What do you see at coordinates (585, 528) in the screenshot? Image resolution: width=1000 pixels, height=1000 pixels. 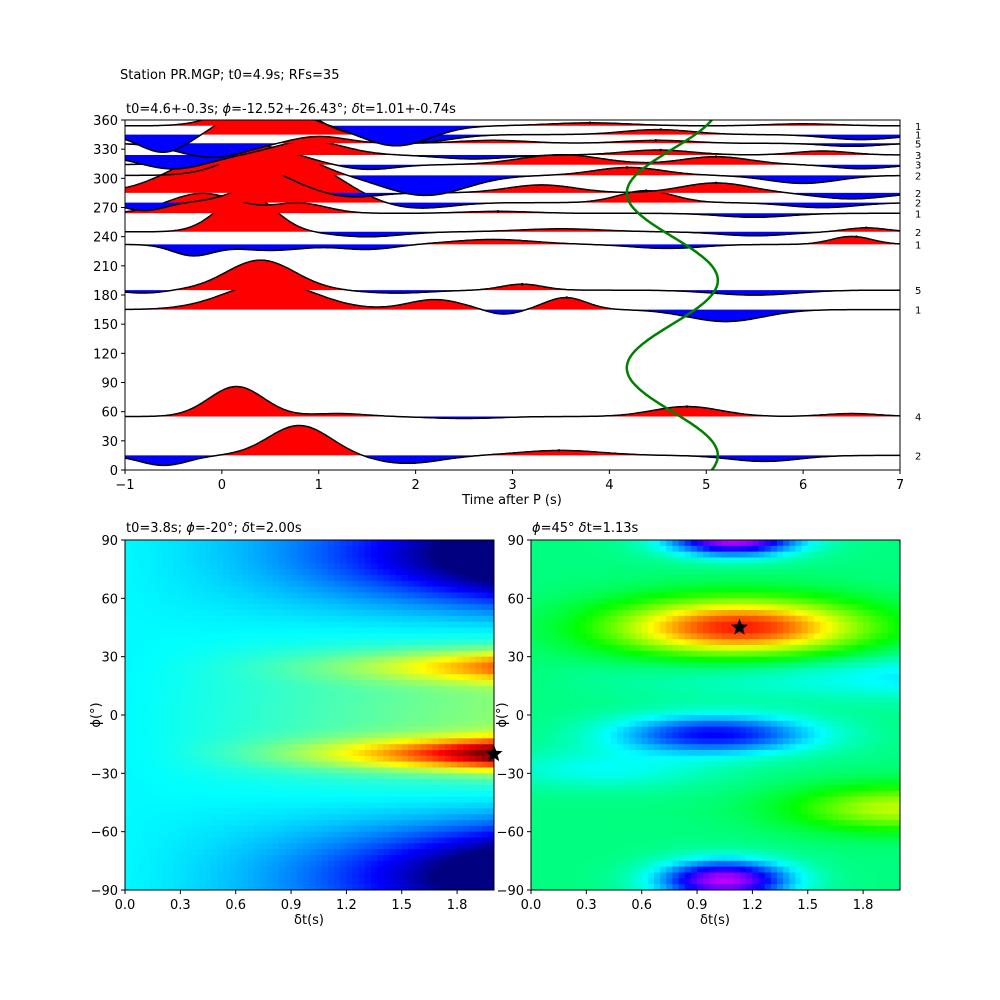 I see `right-map-title: ϕ=45° δt=1.13s` at bounding box center [585, 528].